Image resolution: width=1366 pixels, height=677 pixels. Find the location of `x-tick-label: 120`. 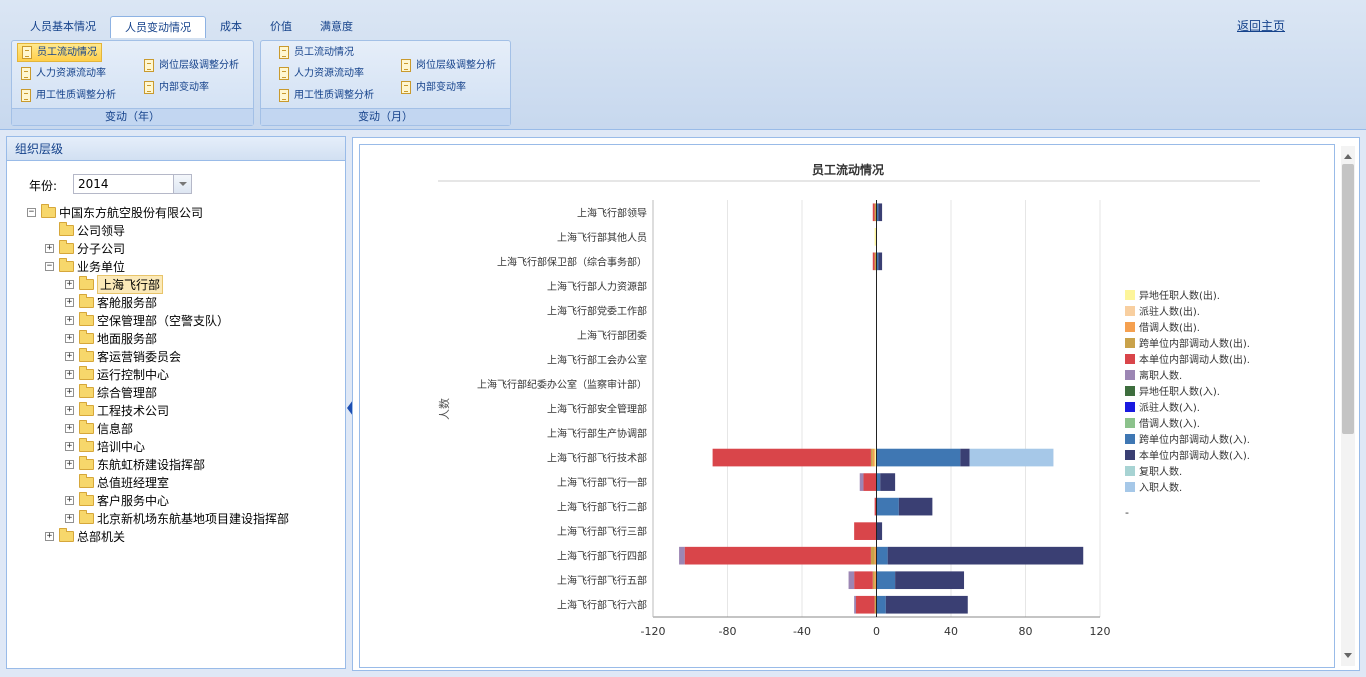

x-tick-label: 120 is located at coordinates (1100, 631).